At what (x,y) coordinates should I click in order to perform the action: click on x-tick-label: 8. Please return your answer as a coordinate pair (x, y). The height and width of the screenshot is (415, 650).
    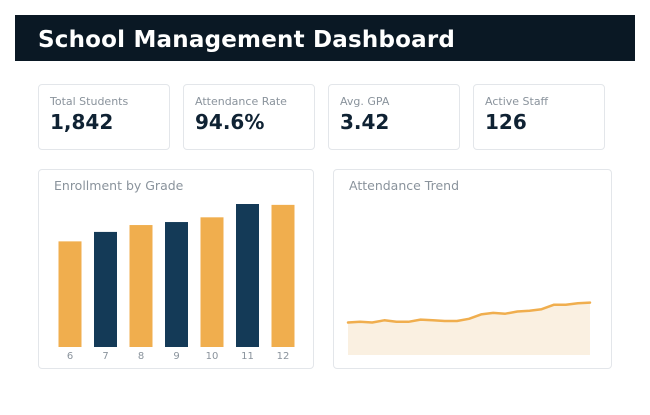
    Looking at the image, I should click on (141, 356).